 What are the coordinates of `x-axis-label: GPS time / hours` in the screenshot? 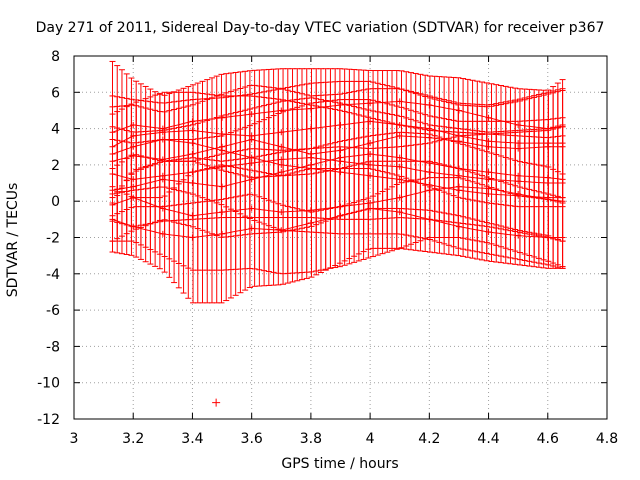 It's located at (340, 464).